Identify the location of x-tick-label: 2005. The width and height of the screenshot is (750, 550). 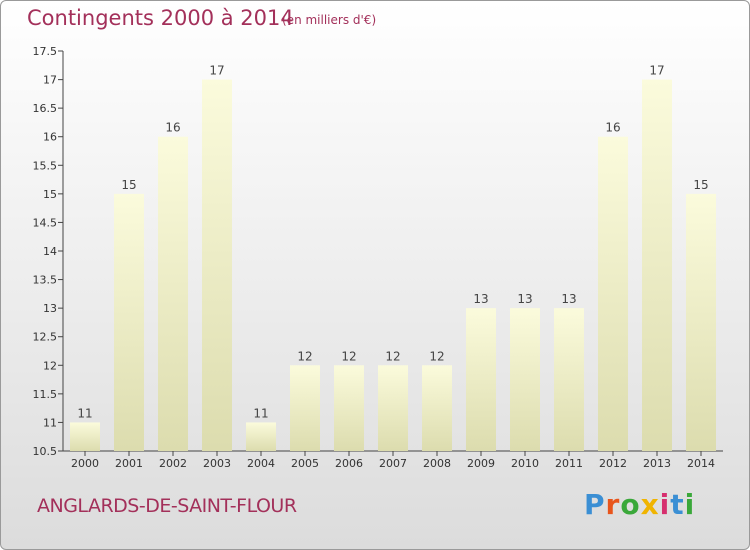
(305, 463).